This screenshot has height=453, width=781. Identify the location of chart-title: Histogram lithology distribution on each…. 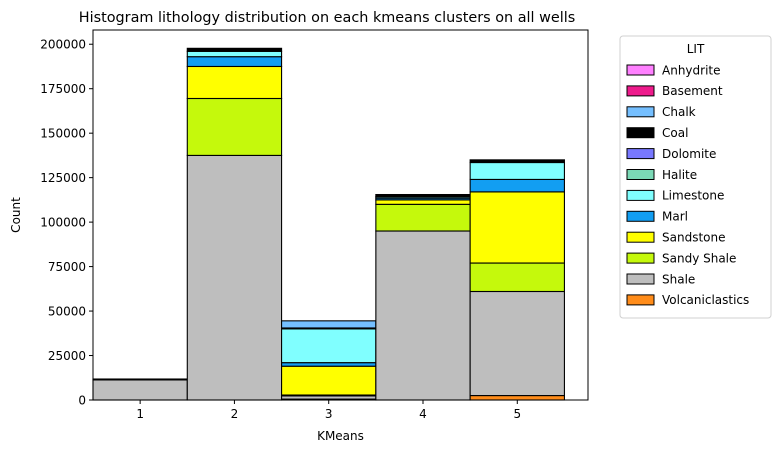
(327, 18).